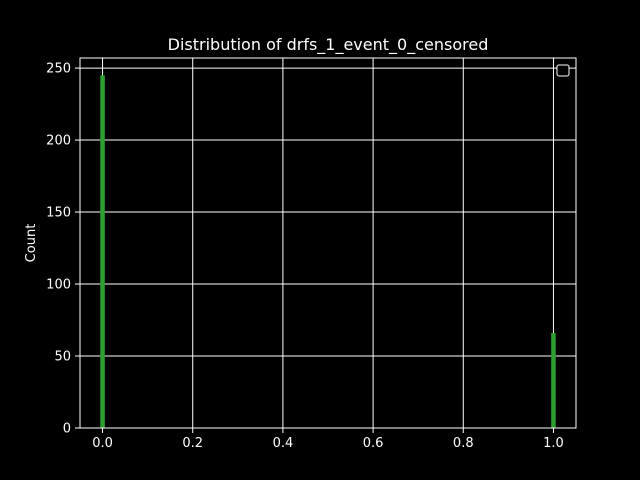 Image resolution: width=640 pixels, height=480 pixels. What do you see at coordinates (62, 357) in the screenshot?
I see `y-tick-label: 50` at bounding box center [62, 357].